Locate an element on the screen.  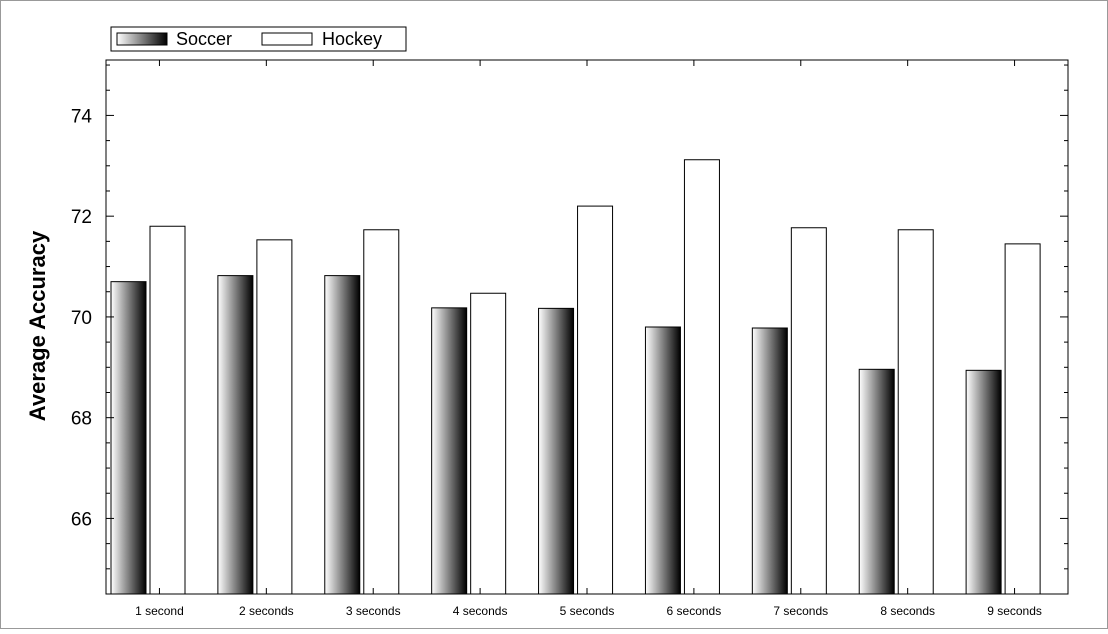
legend: Soccer Hockey is located at coordinates (258, 39).